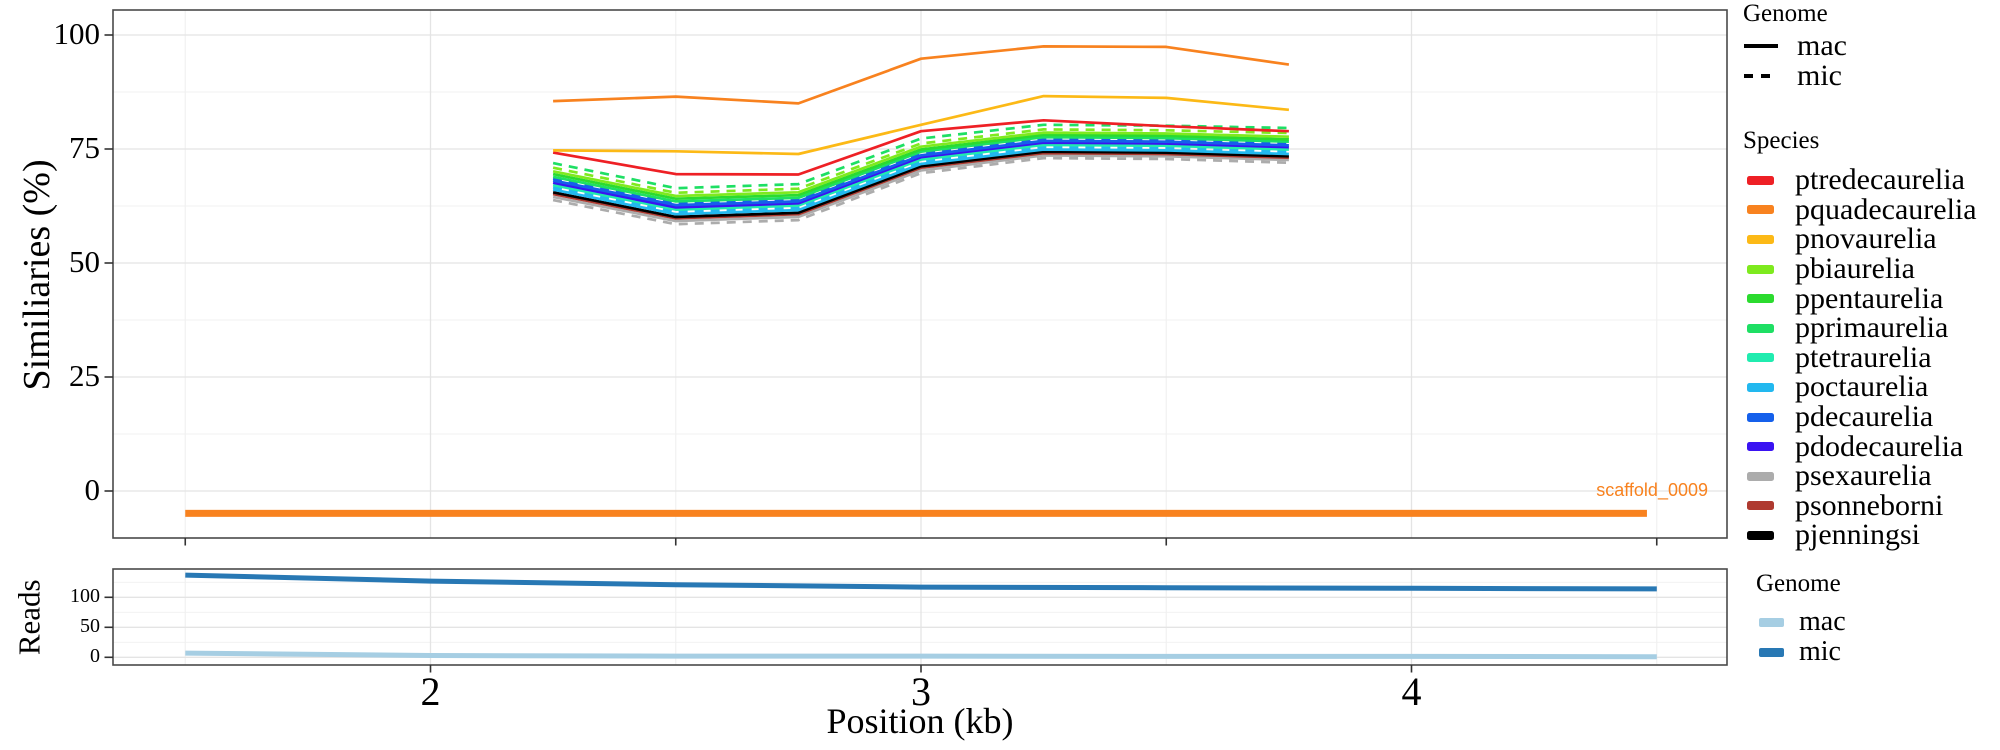 Image resolution: width=2000 pixels, height=750 pixels. I want to click on series-ptredecaurelia-mac, so click(920, 147).